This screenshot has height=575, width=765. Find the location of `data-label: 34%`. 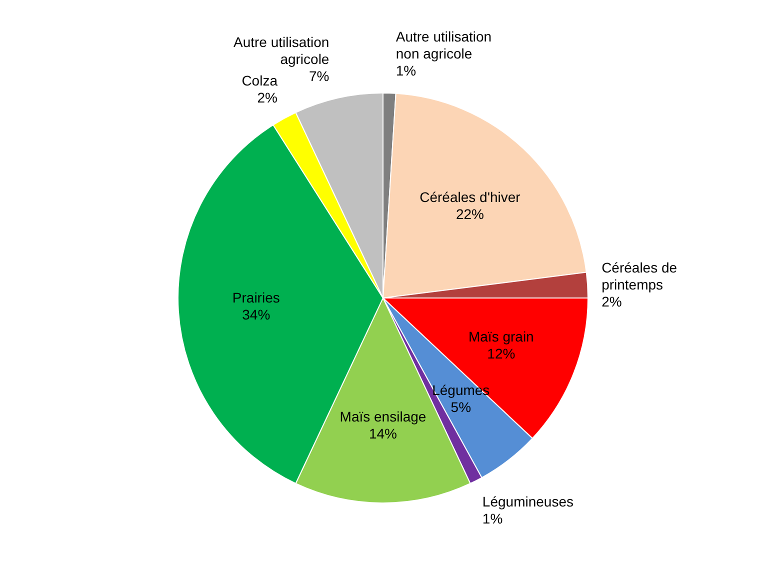

data-label: 34% is located at coordinates (256, 314).